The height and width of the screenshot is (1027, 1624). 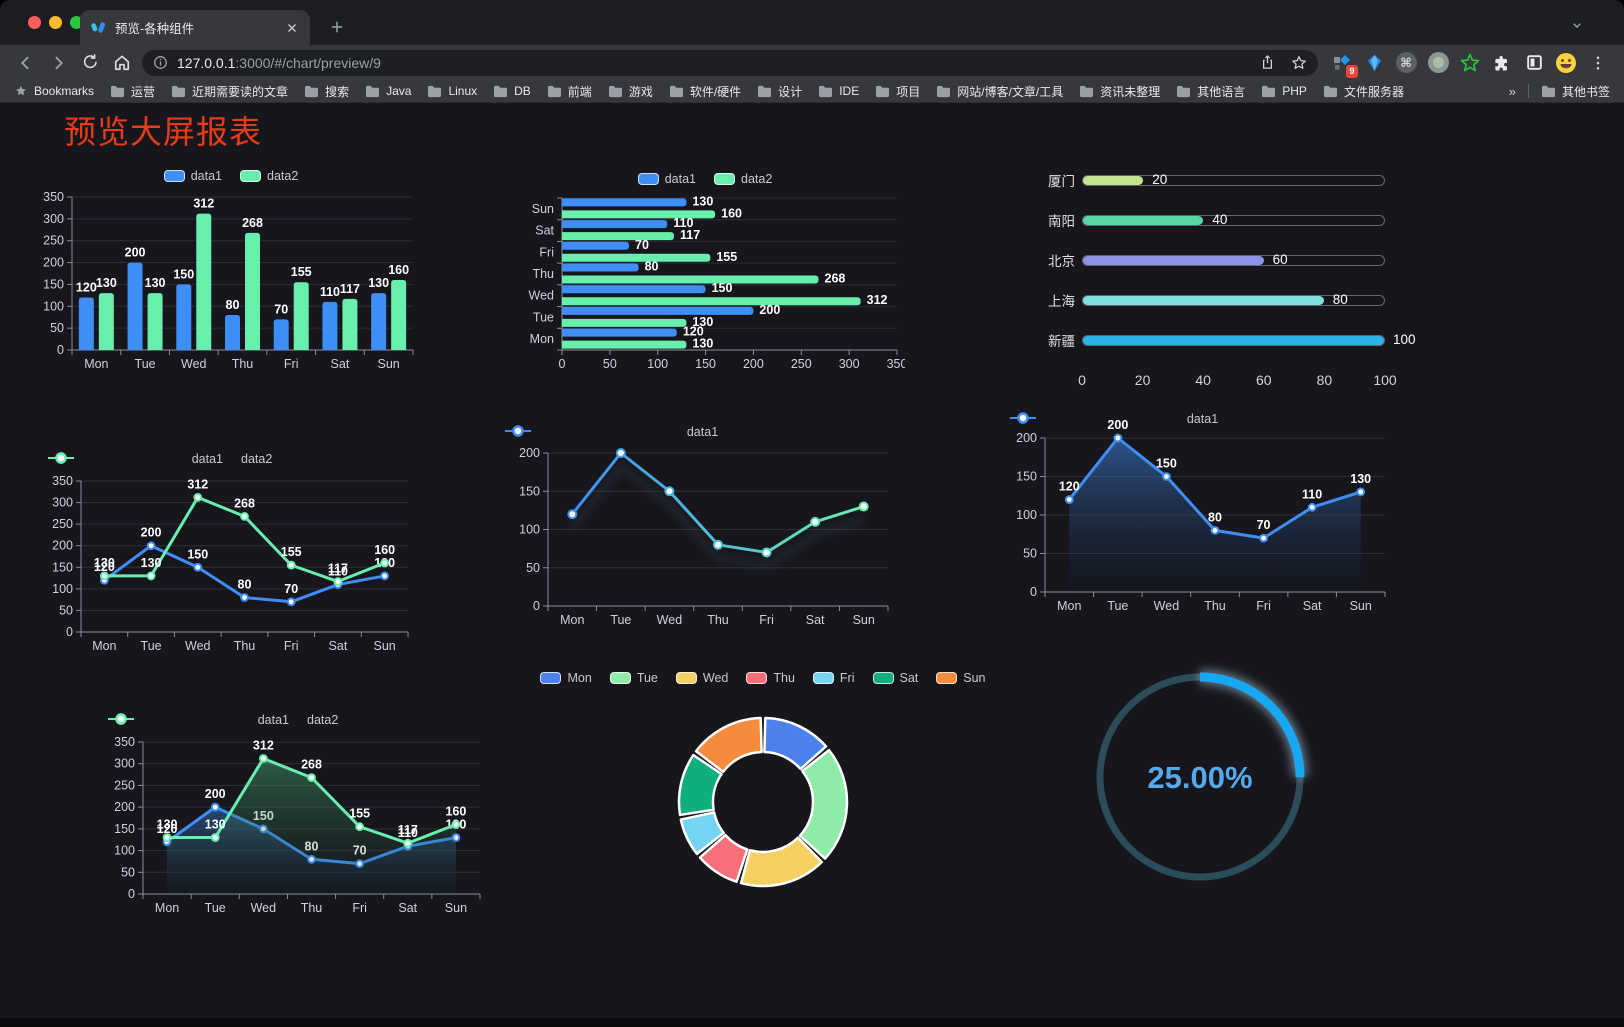 I want to click on bookmark-folder: 运营, so click(x=132, y=91).